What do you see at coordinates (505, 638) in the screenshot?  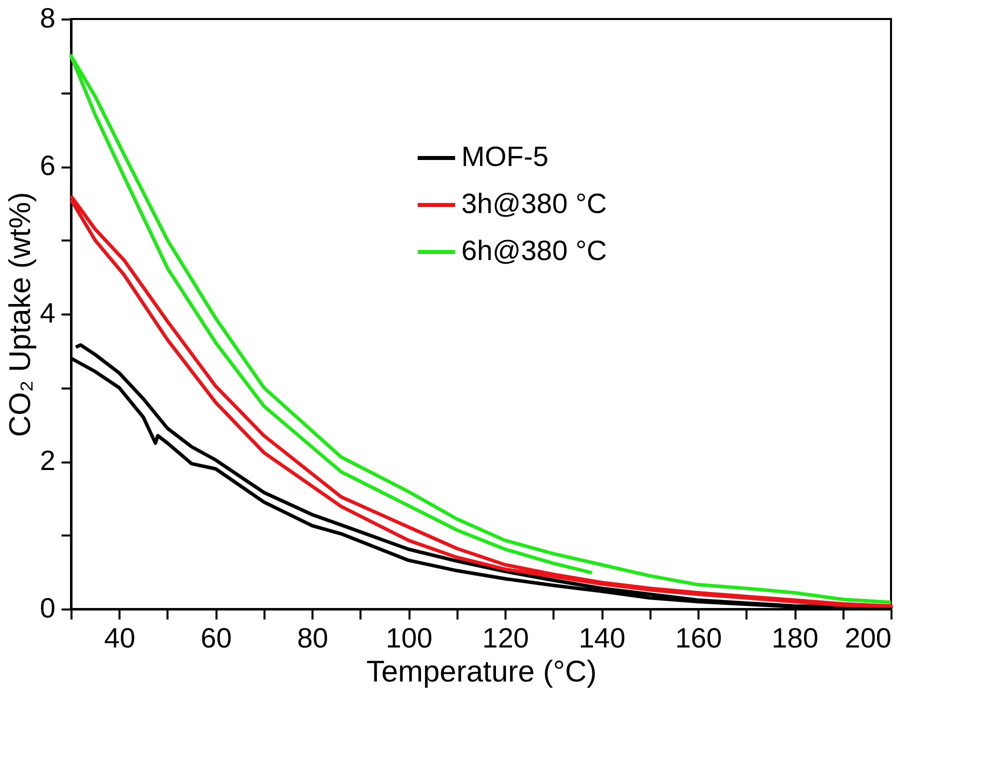 I see `x-tick-label: 120` at bounding box center [505, 638].